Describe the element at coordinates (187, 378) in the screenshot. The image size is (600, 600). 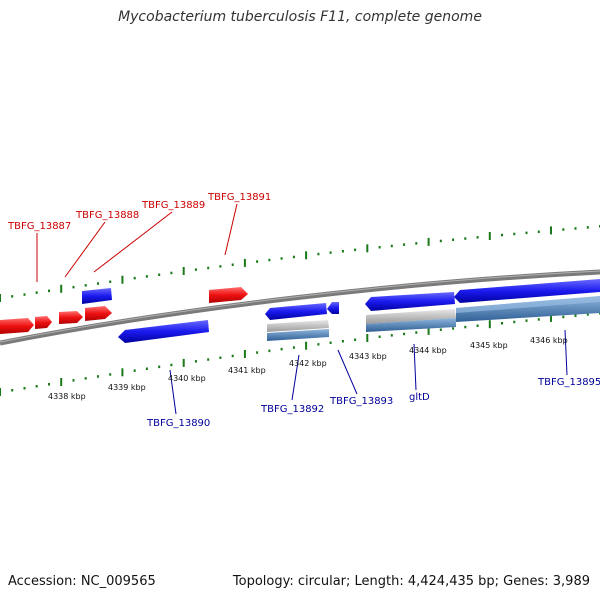
I see `kbp-label: 4340 kbp` at that location.